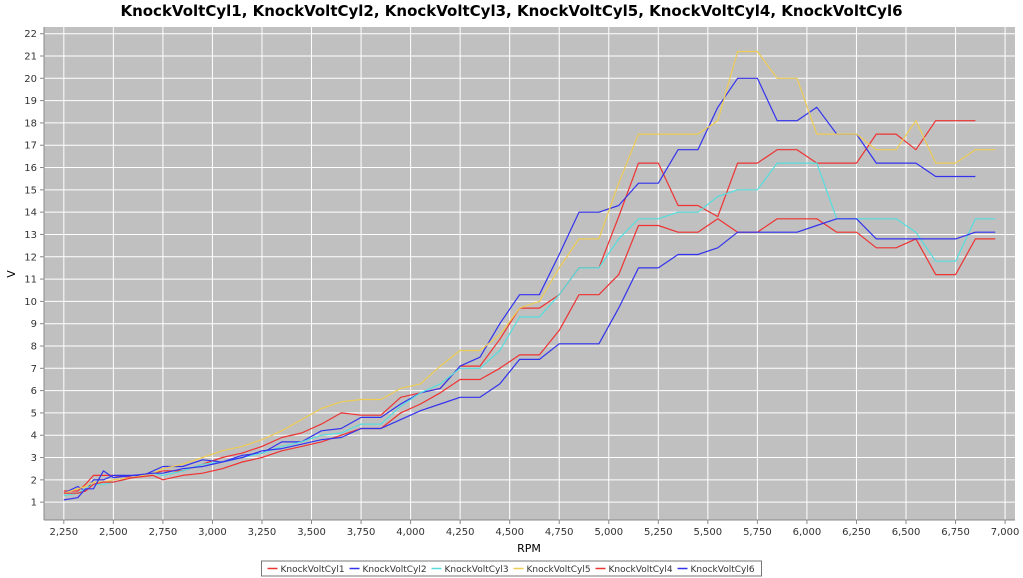 This screenshot has width=1023, height=578. Describe the element at coordinates (262, 532) in the screenshot. I see `x-tick-label: 3,250` at that location.